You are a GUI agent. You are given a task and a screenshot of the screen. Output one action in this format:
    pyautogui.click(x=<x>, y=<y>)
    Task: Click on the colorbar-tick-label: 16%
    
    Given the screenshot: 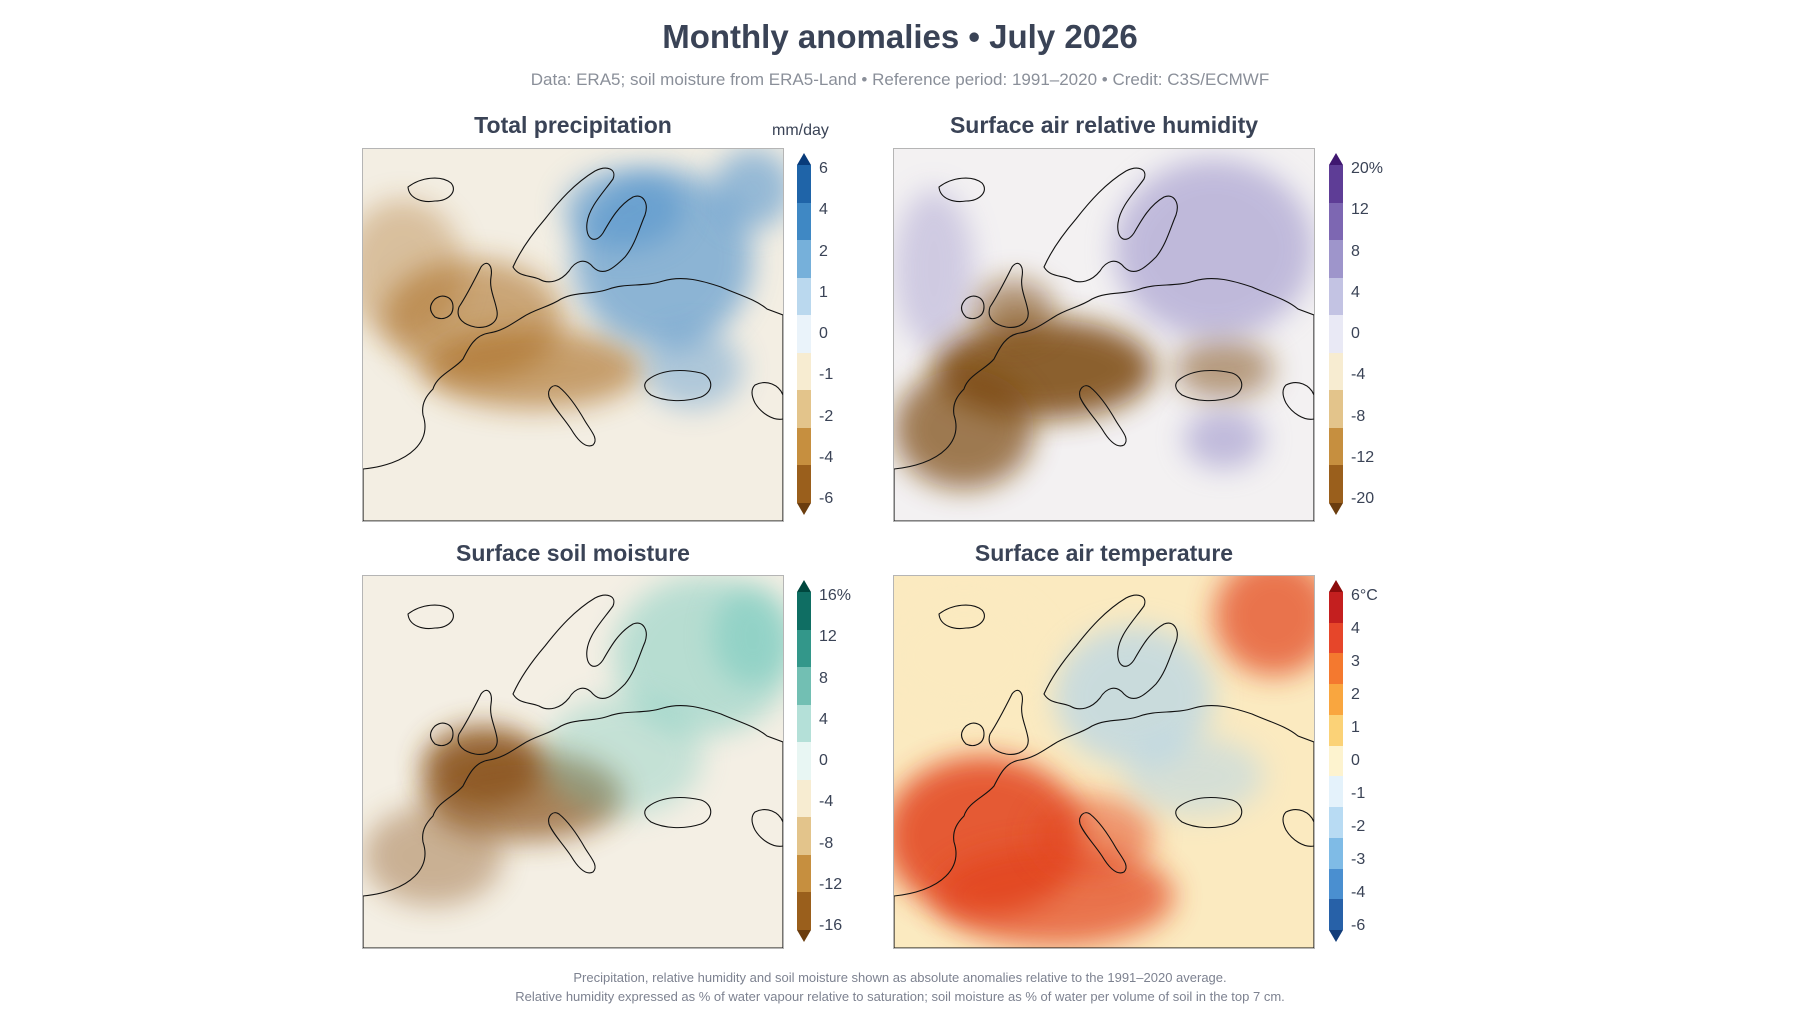 What is the action you would take?
    pyautogui.click(x=835, y=595)
    